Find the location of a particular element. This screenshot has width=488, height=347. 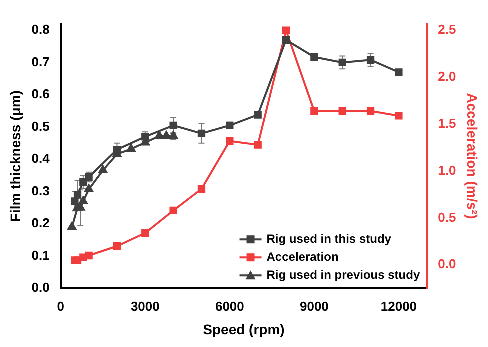

legend-label: Rig used in previous study is located at coordinates (343, 275).